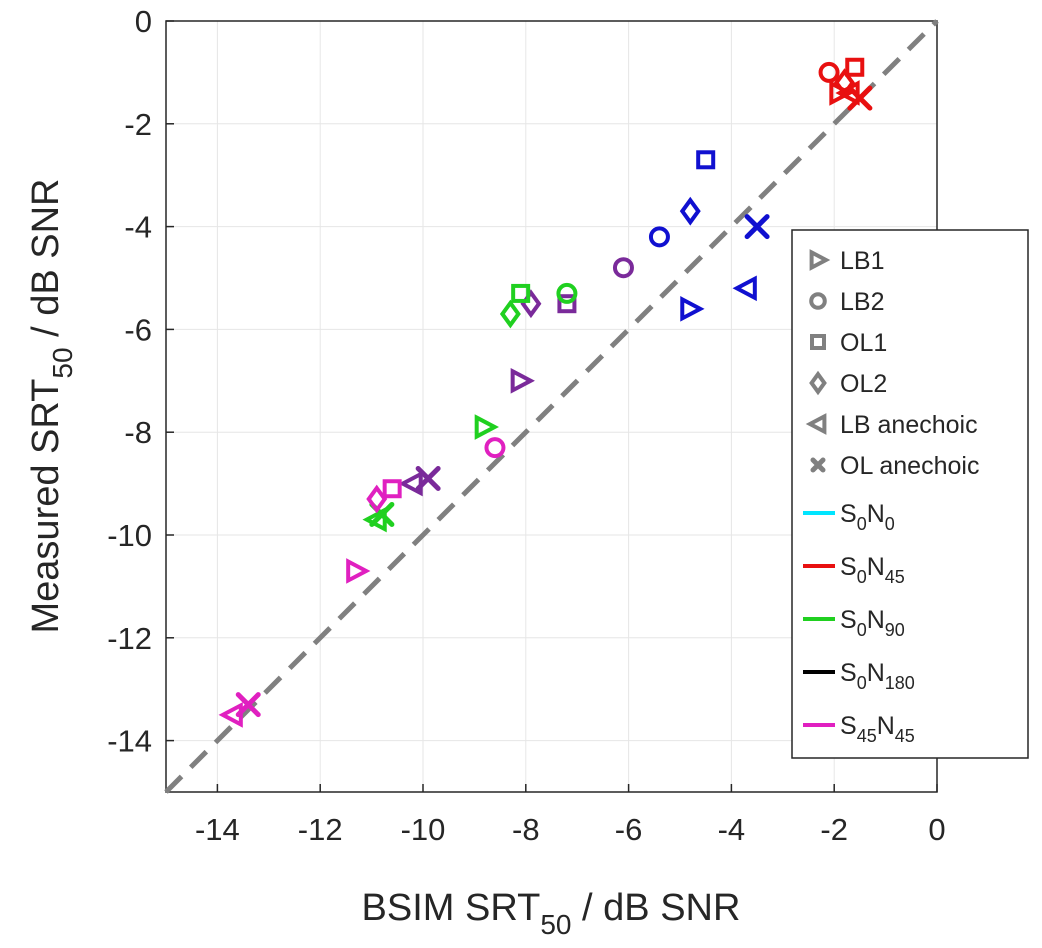 Image resolution: width=1042 pixels, height=948 pixels. I want to click on y-tick-label: -10, so click(129, 535).